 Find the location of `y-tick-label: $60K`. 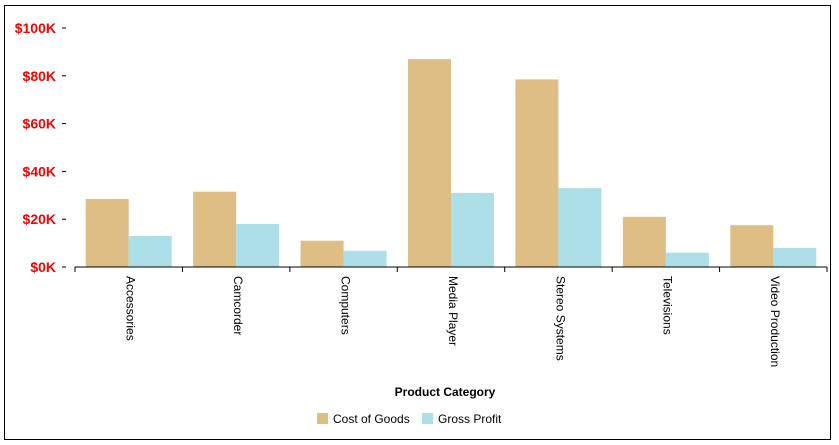

y-tick-label: $60K is located at coordinates (39, 124).